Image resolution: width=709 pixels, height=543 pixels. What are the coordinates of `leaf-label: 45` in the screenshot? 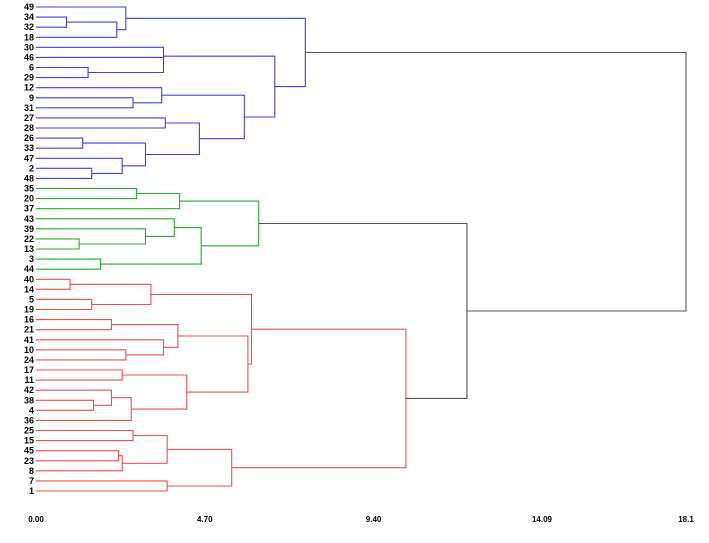 It's located at (29, 451).